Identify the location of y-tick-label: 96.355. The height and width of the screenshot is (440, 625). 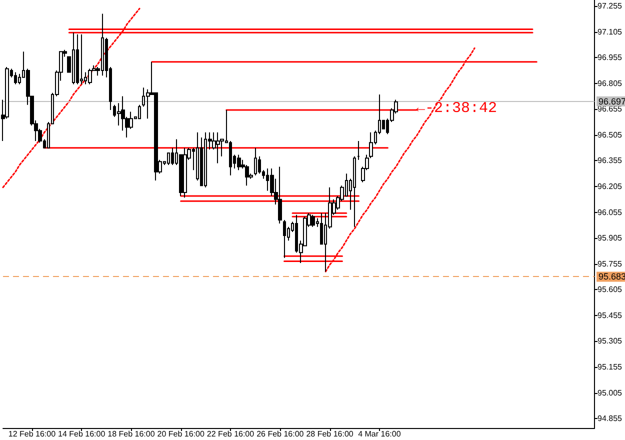
(610, 161).